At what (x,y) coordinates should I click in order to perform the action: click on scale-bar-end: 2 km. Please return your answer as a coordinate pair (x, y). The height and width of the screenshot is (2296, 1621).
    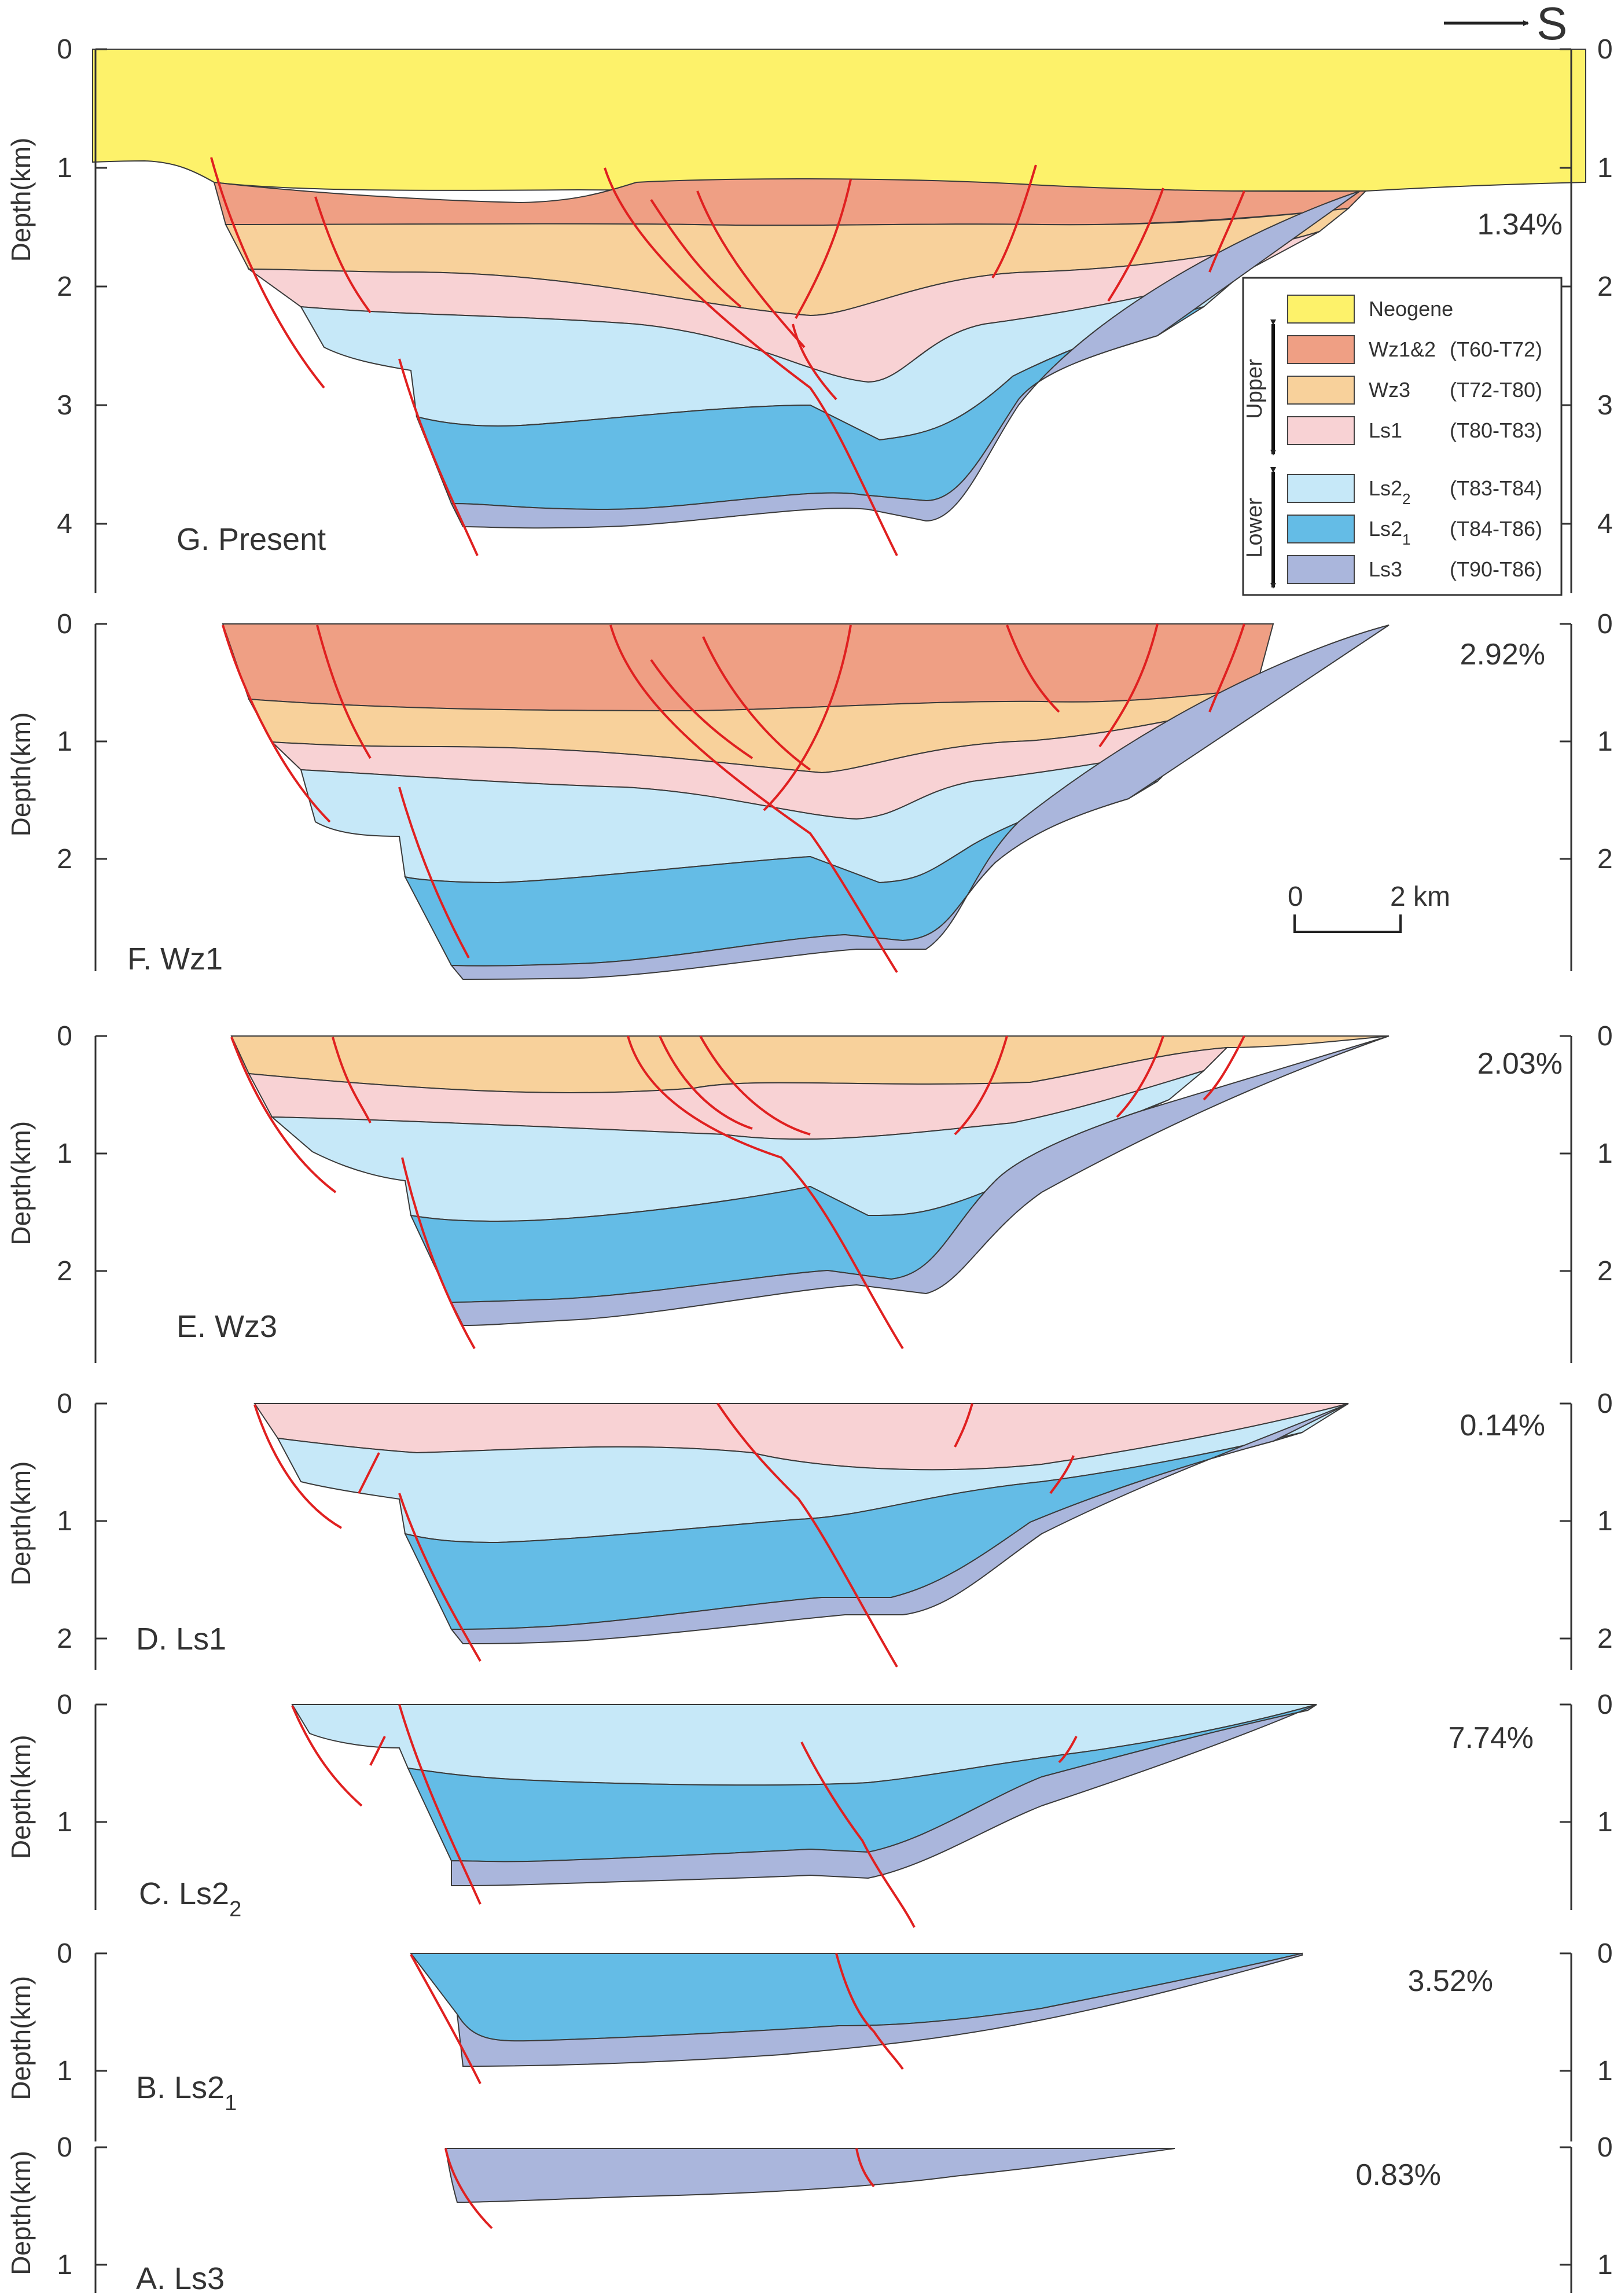
    Looking at the image, I should click on (1420, 896).